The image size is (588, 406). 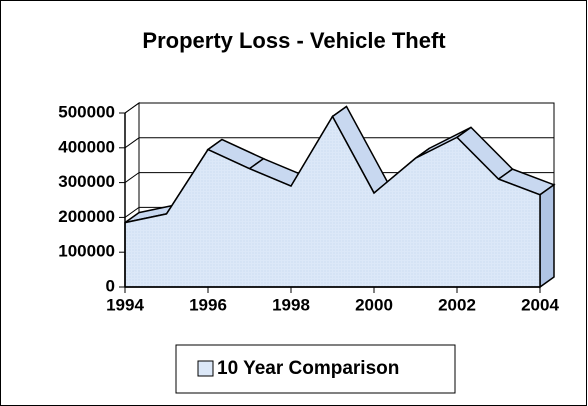 I want to click on chart-title: Property Loss - Vehicle Theft, so click(x=294, y=40).